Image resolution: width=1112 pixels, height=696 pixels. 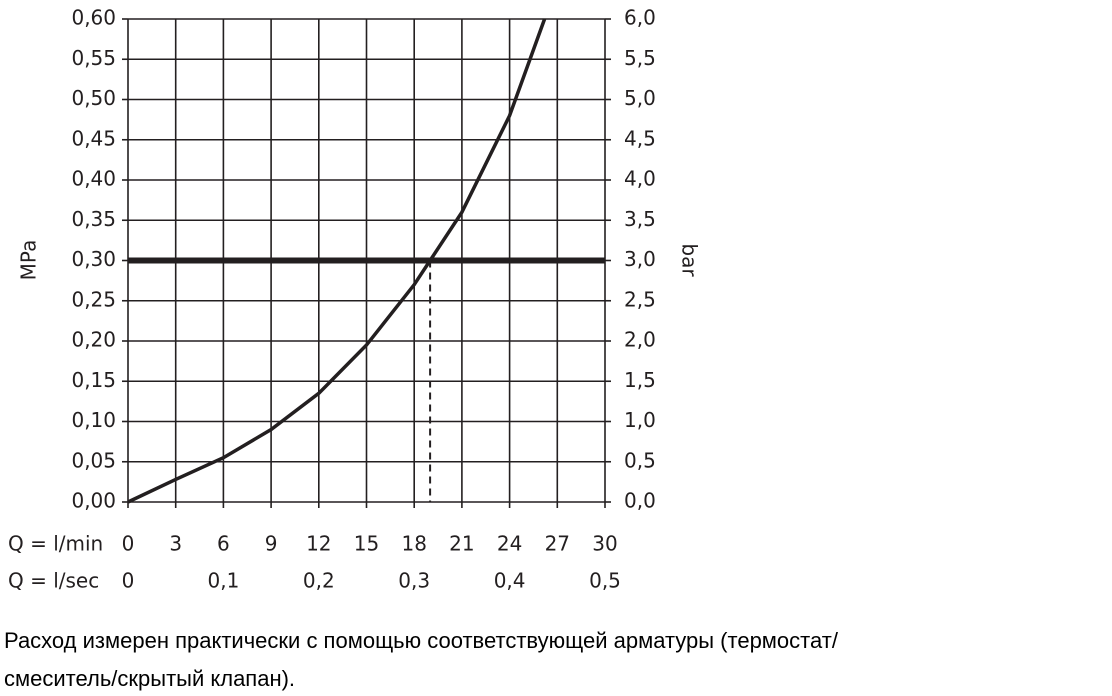 What do you see at coordinates (175, 544) in the screenshot?
I see `x-tick-label: 3` at bounding box center [175, 544].